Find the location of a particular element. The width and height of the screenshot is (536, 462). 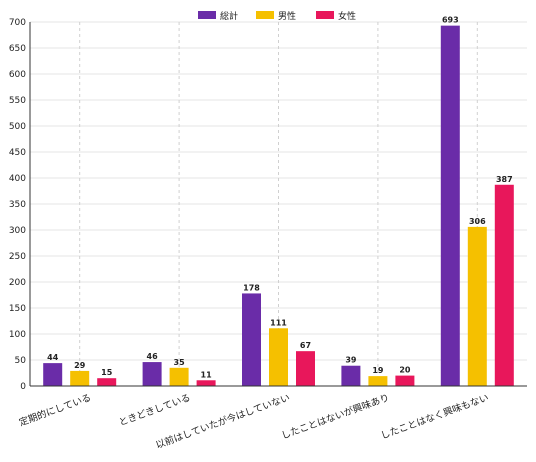

data-label: 306 is located at coordinates (477, 221).